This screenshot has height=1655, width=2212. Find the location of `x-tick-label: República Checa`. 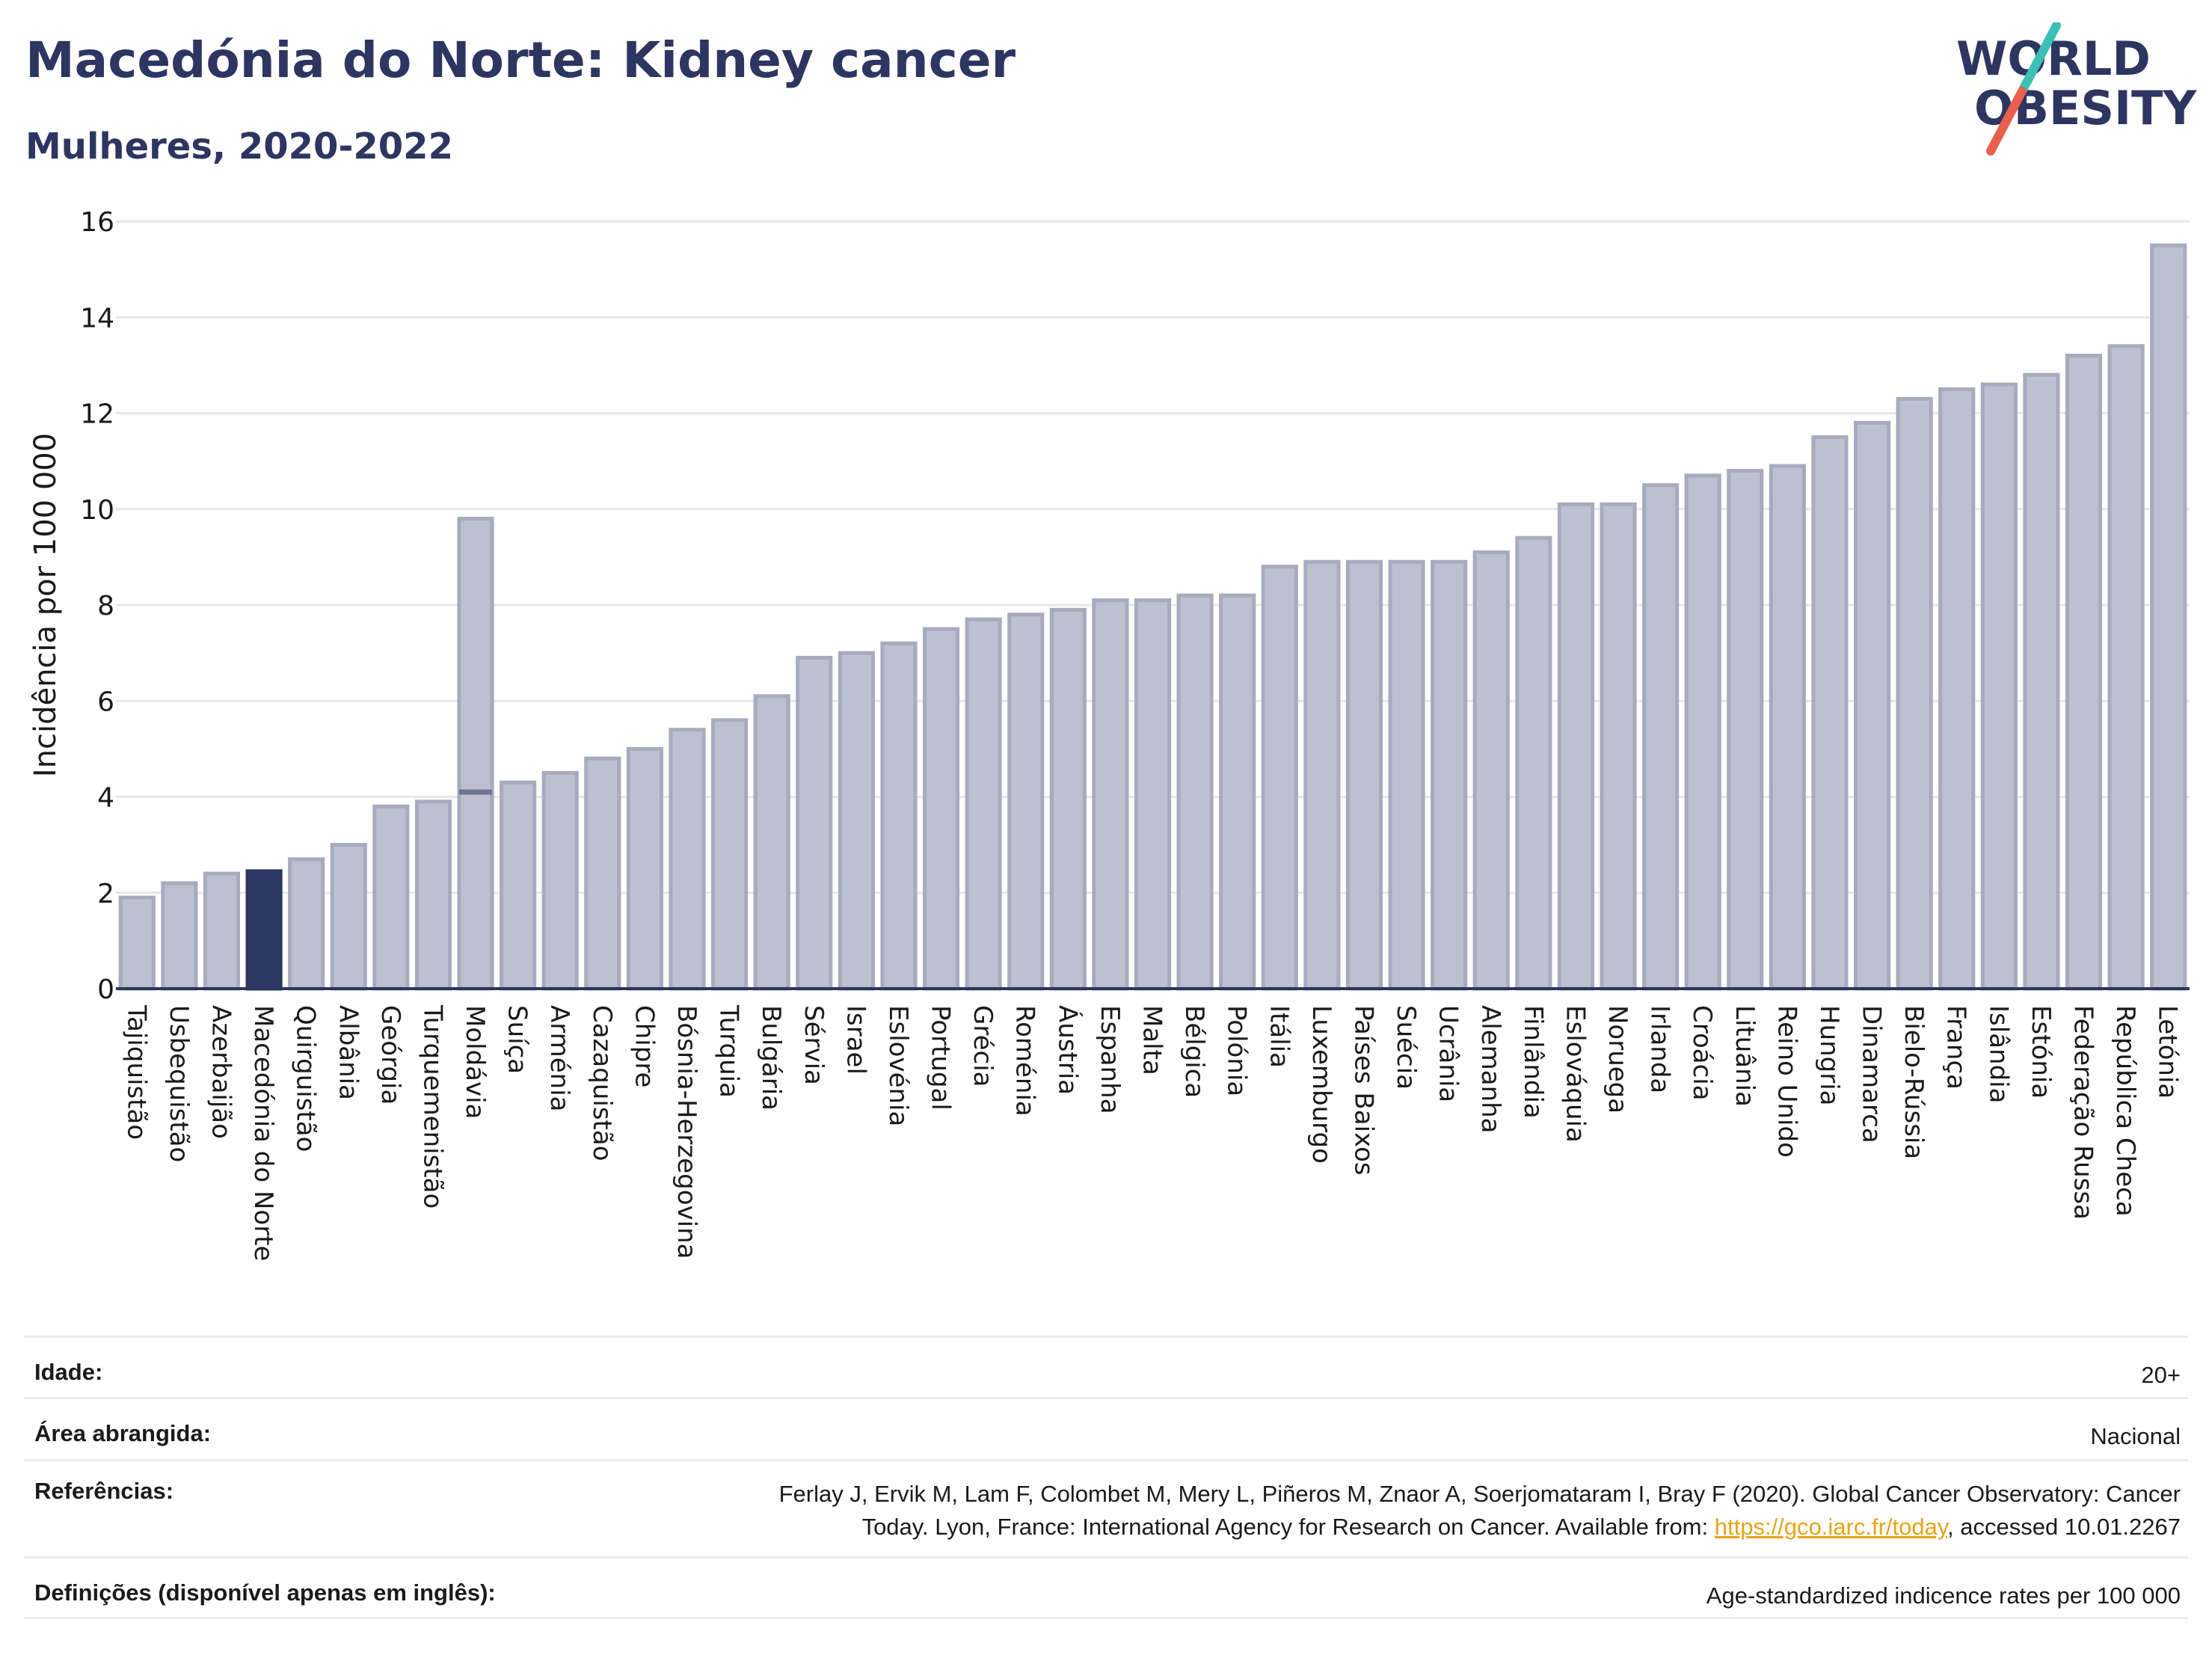

x-tick-label: República Checa is located at coordinates (2125, 1111).